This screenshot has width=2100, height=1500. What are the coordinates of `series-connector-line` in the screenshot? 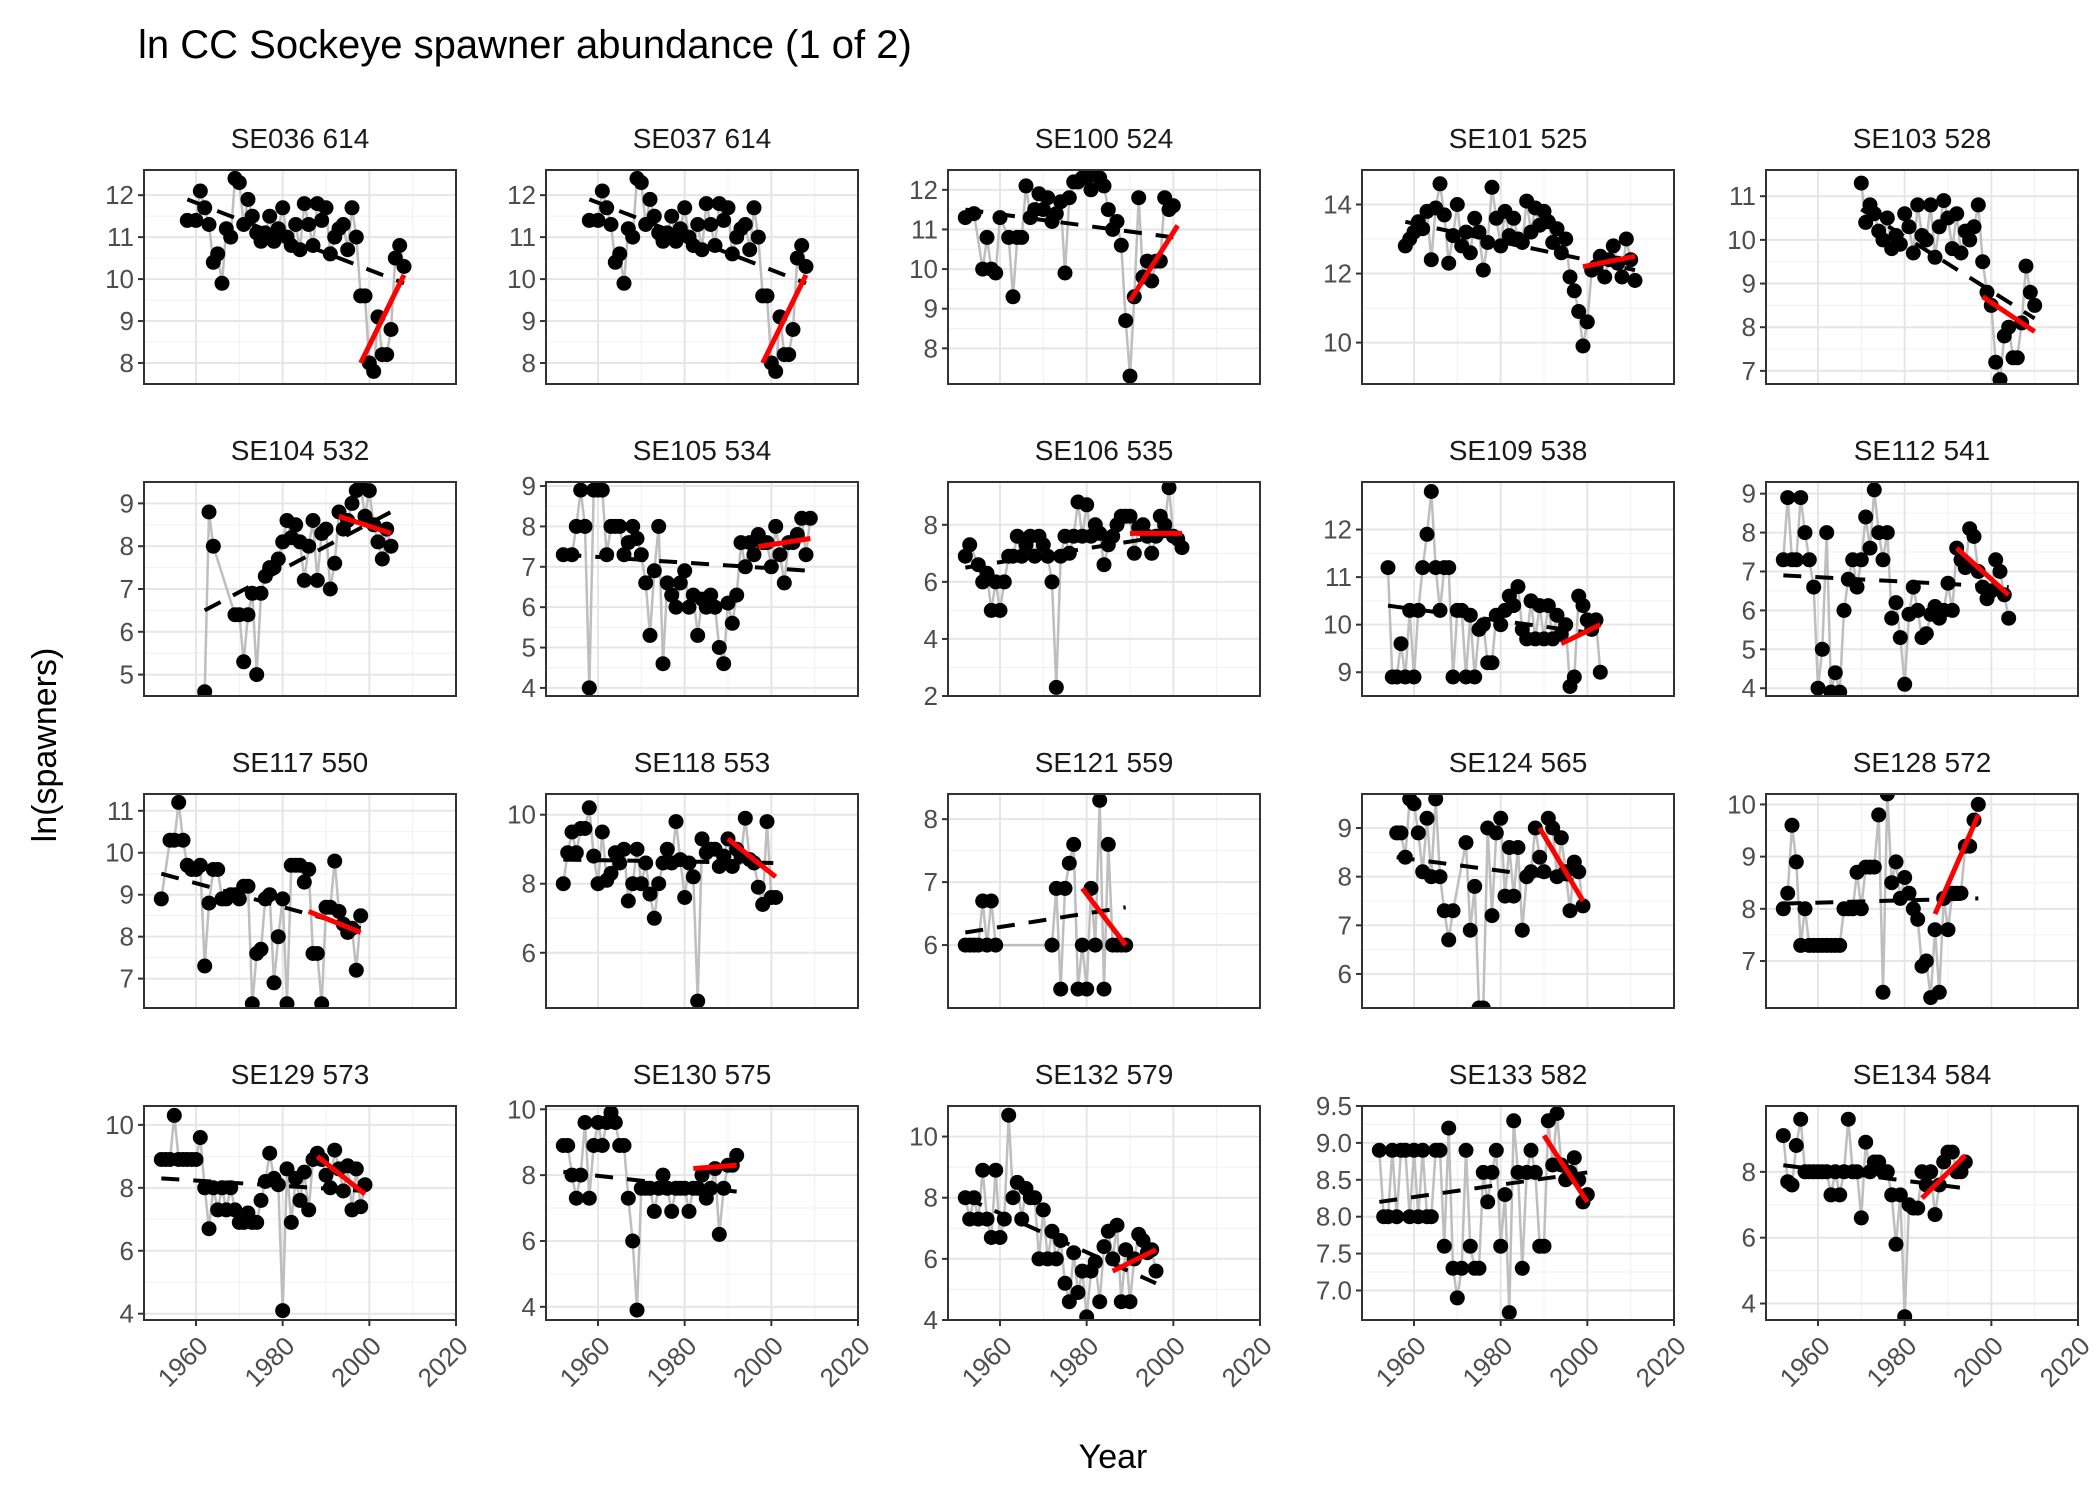 It's located at (1490, 901).